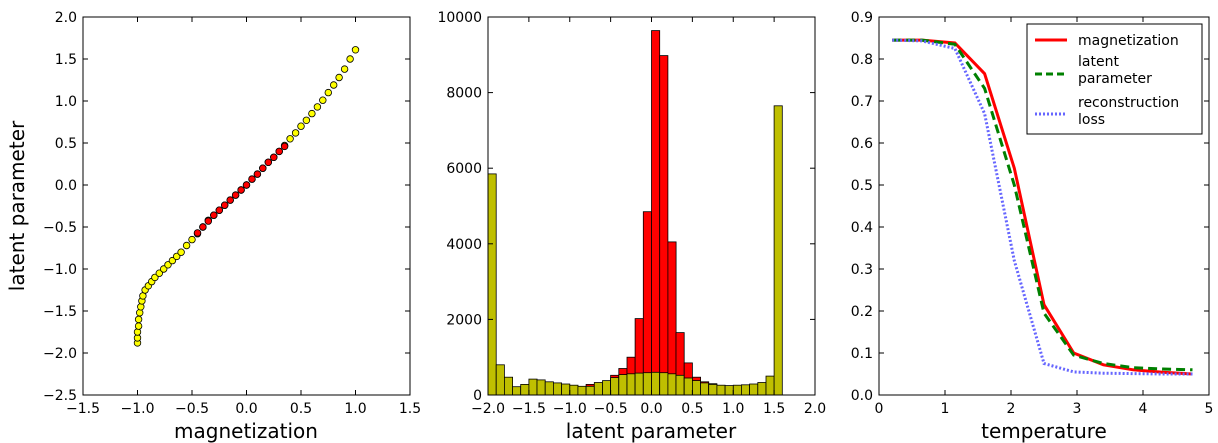 The image size is (1218, 443). What do you see at coordinates (66, 18) in the screenshot?
I see `y-tick-label: 2.0` at bounding box center [66, 18].